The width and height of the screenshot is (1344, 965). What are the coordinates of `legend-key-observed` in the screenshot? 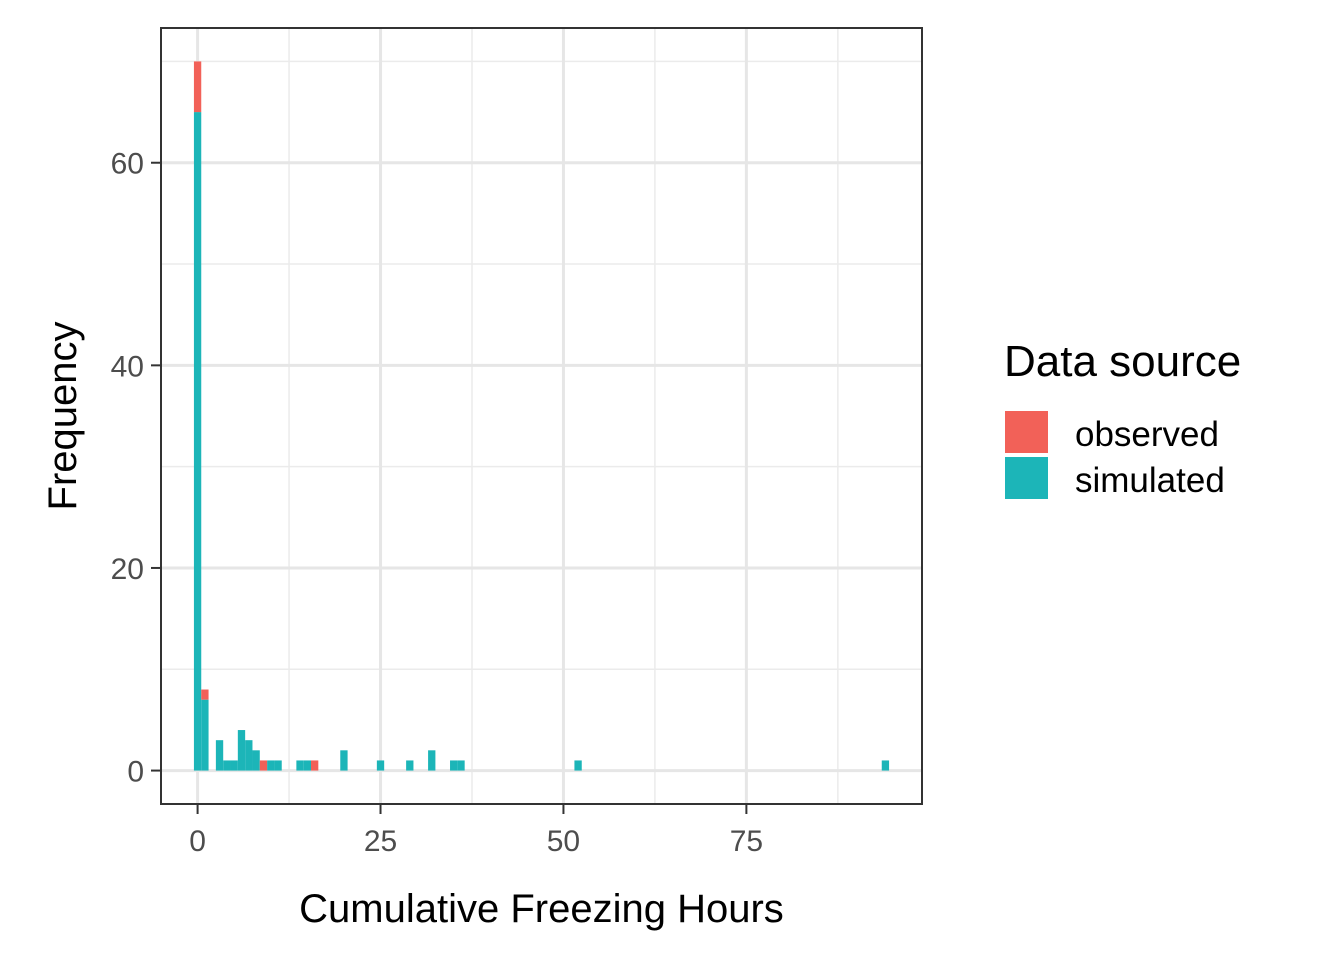 It's located at (1026, 432).